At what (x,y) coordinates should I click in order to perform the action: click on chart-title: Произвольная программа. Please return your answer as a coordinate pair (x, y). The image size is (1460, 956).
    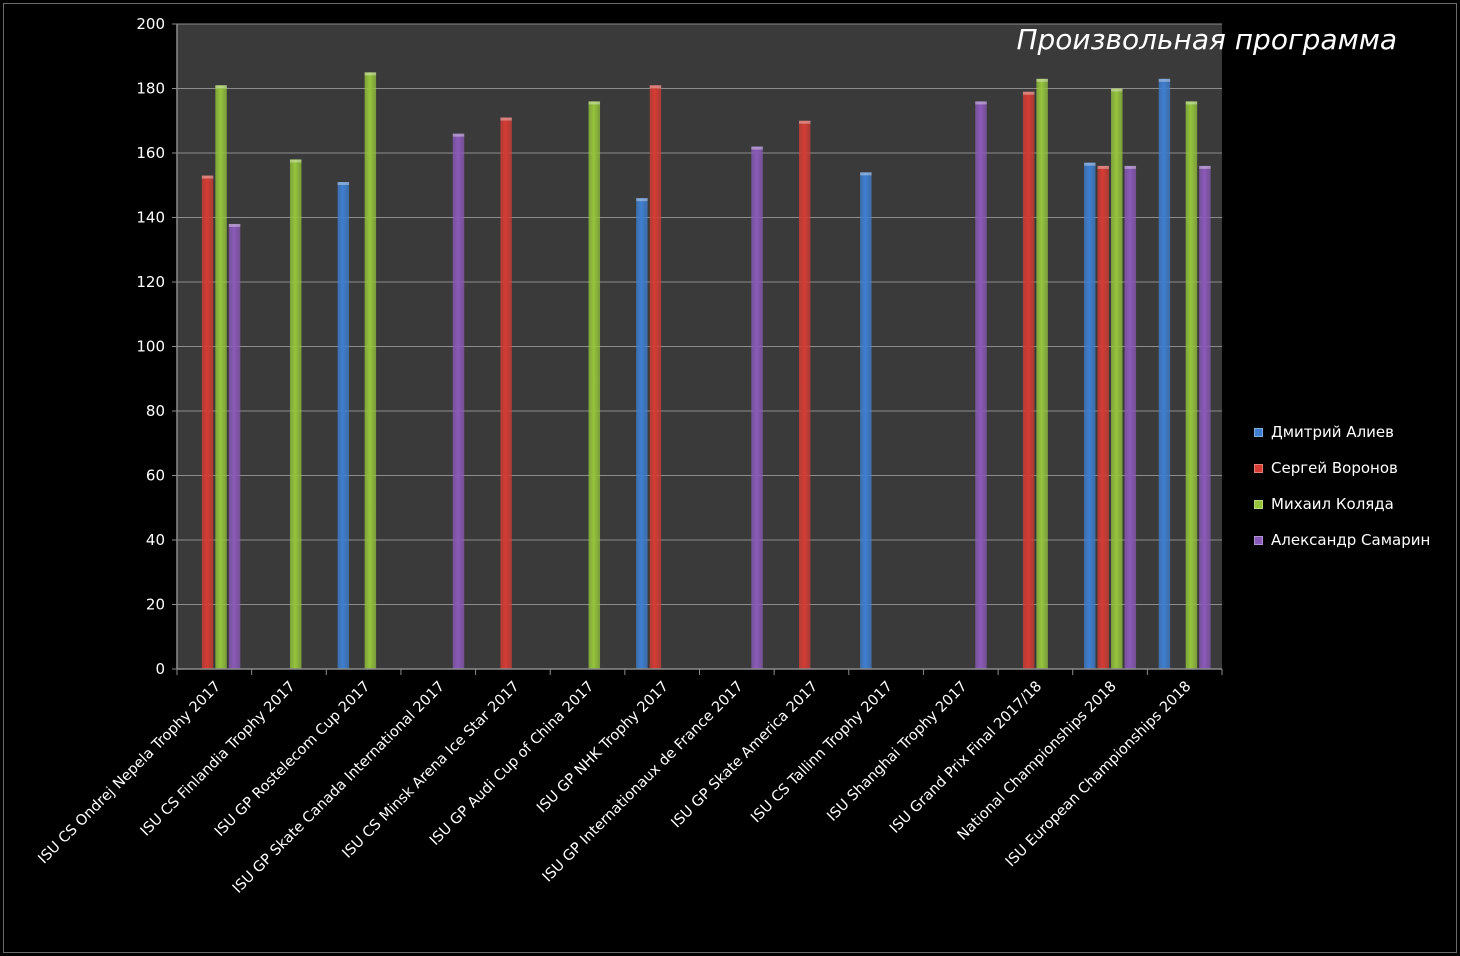
    Looking at the image, I should click on (1206, 39).